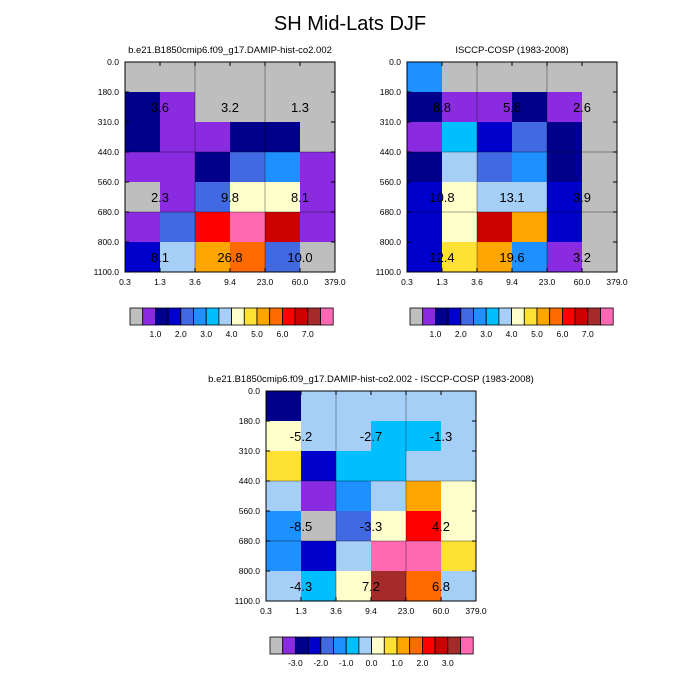 The image size is (700, 700). Describe the element at coordinates (407, 282) in the screenshot. I see `x-tick-label: 0.3` at that location.